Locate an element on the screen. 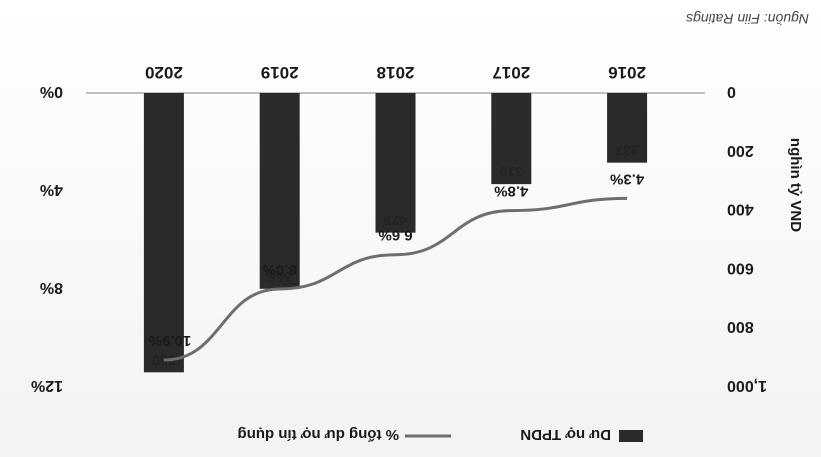 The image size is (821, 457). line-label-2017: 4.8% is located at coordinates (511, 191).